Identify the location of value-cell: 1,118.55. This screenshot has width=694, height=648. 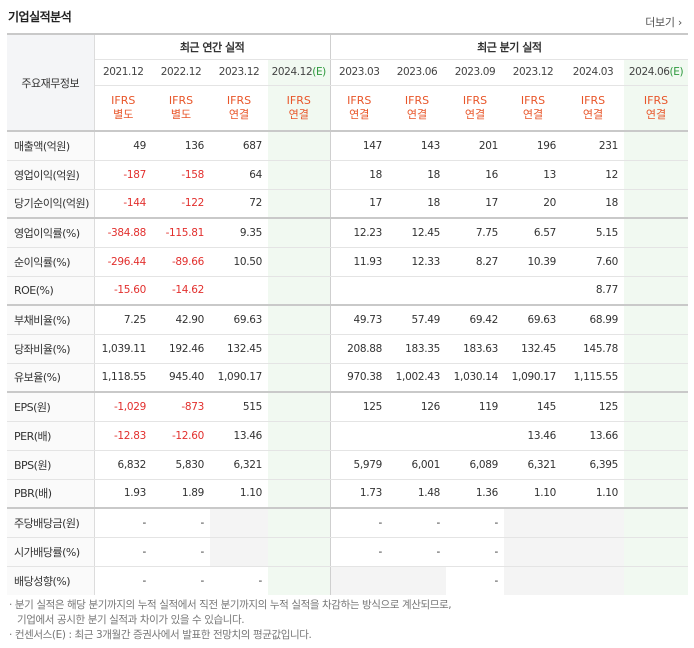
(123, 378).